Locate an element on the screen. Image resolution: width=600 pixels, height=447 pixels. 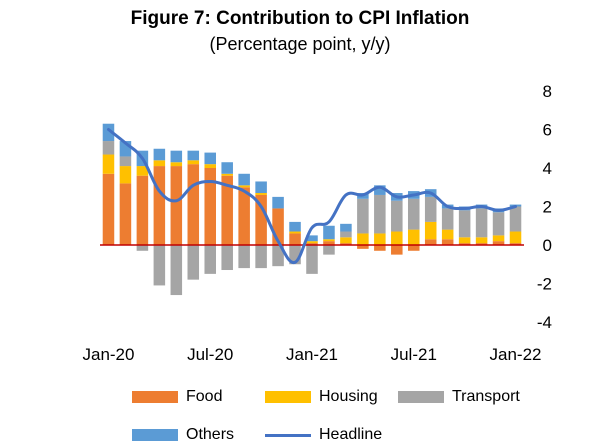
legend-swatch-food is located at coordinates (155, 397).